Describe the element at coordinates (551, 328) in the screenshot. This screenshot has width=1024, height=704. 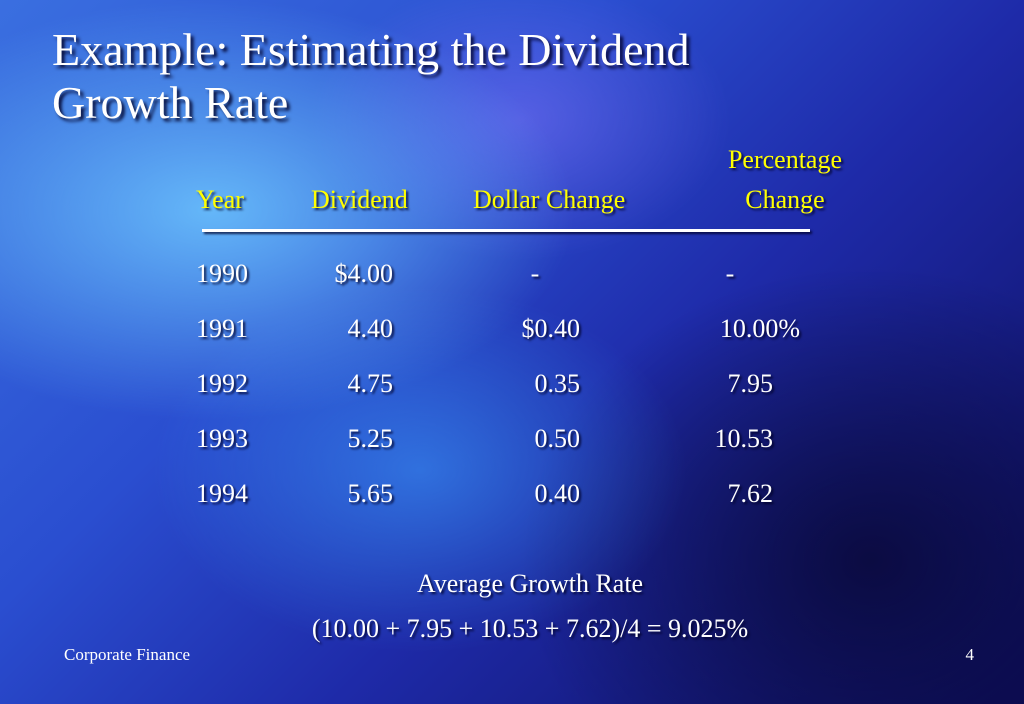
I see `cell-dollar-change: $0.40` at that location.